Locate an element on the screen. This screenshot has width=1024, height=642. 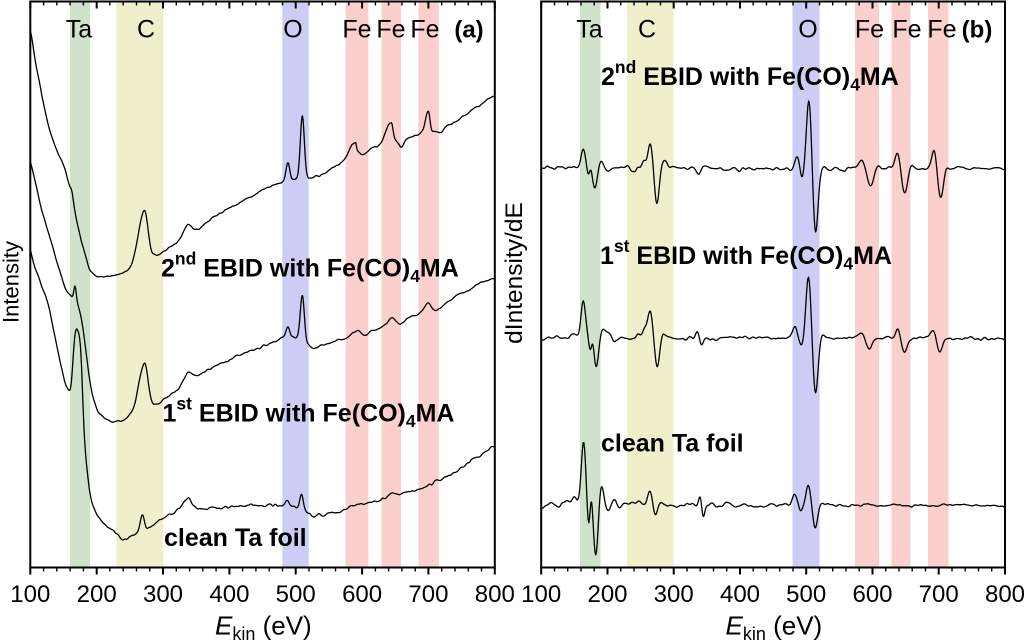
svg-text: (a) is located at coordinates (468, 30).